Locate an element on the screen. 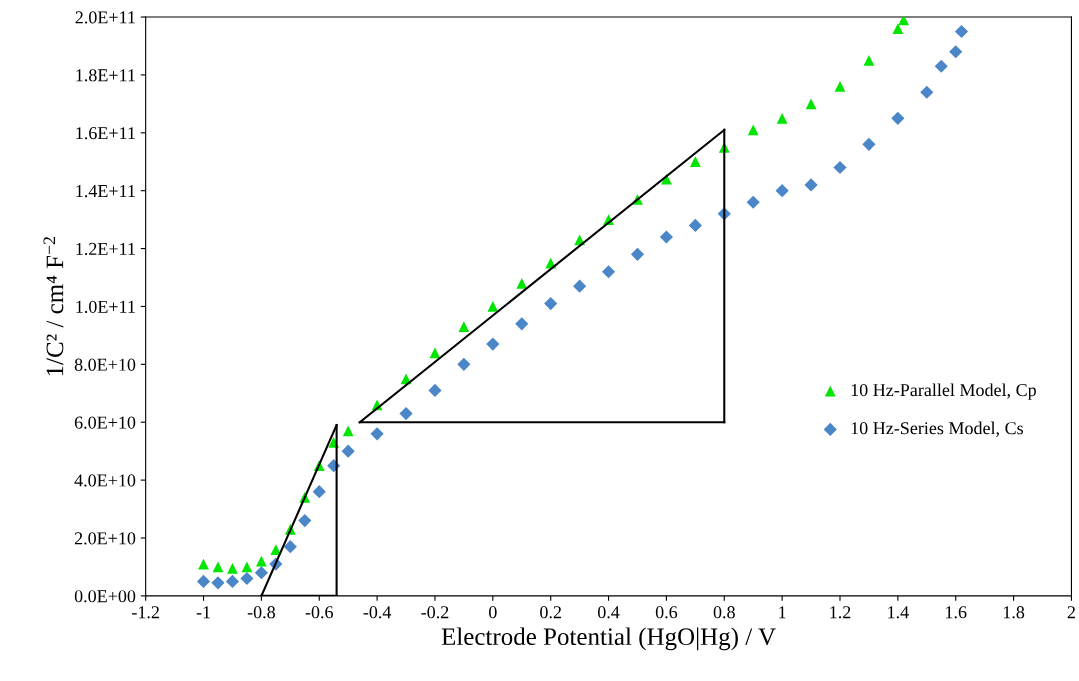  y-tick-label: 1.4E+11 is located at coordinates (105, 191).